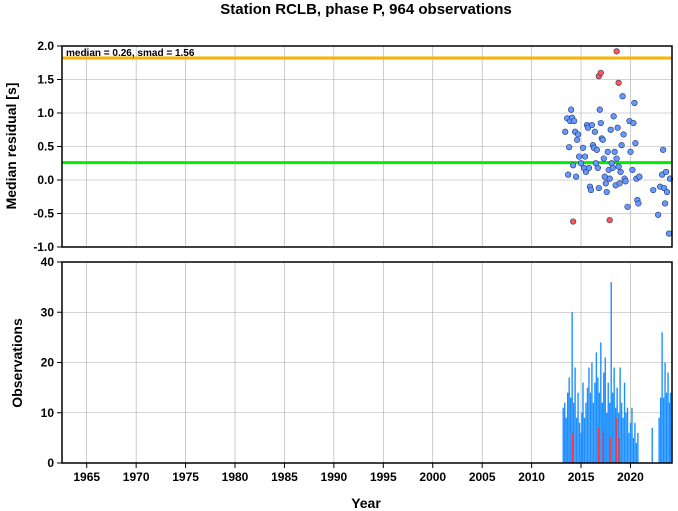 This screenshot has height=511, width=678. I want to click on y-tick-label: 2.0, so click(45, 46).